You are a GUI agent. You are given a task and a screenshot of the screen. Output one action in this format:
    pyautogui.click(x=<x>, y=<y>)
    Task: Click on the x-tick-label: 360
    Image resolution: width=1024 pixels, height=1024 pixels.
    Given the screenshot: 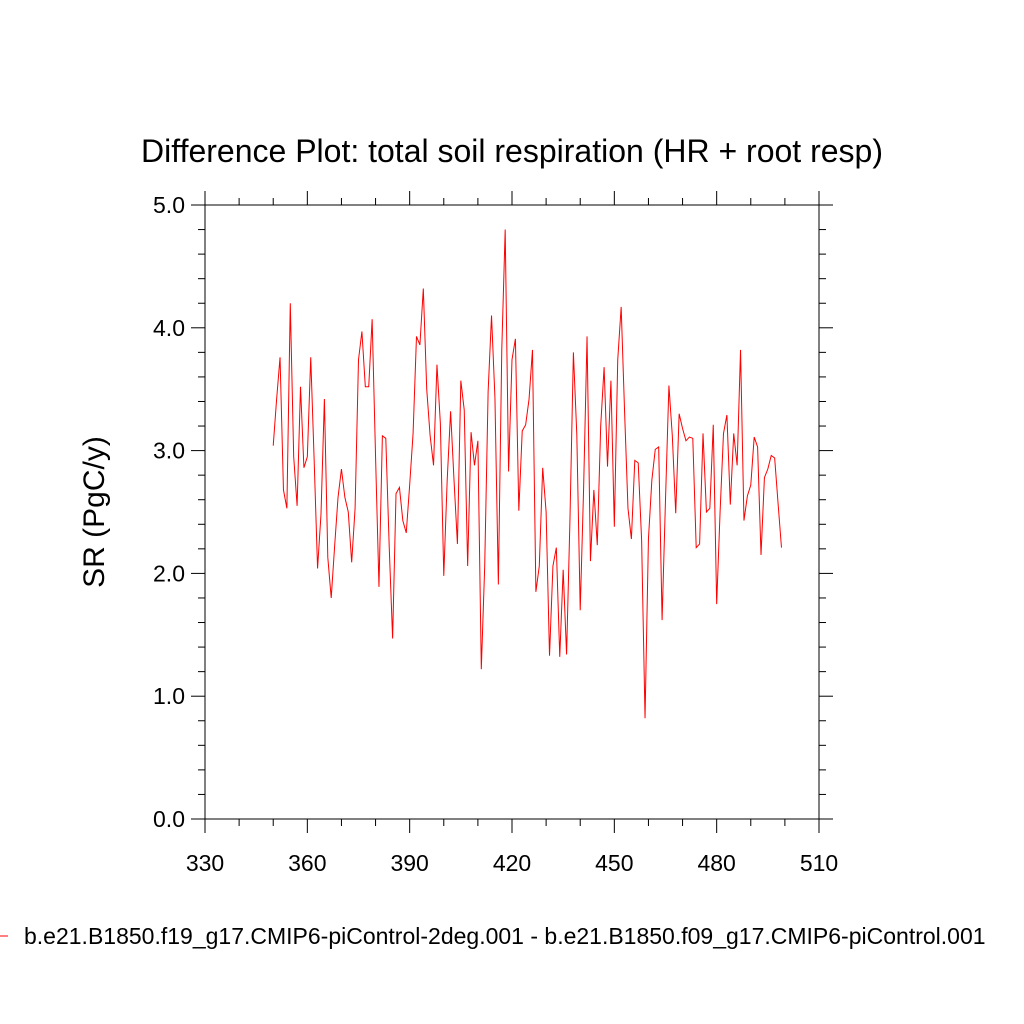 What is the action you would take?
    pyautogui.click(x=307, y=863)
    